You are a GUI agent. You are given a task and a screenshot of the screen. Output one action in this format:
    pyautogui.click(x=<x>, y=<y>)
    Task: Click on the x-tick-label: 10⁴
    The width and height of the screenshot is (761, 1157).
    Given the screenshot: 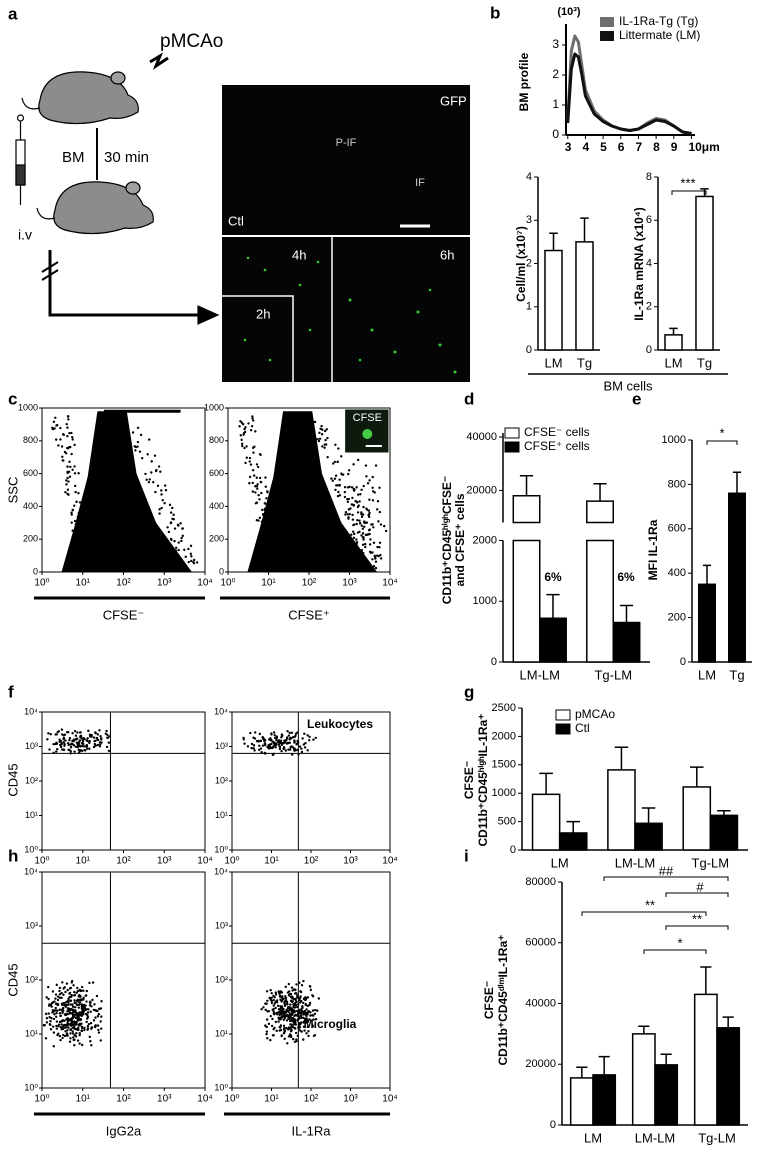 What is the action you would take?
    pyautogui.click(x=204, y=1099)
    